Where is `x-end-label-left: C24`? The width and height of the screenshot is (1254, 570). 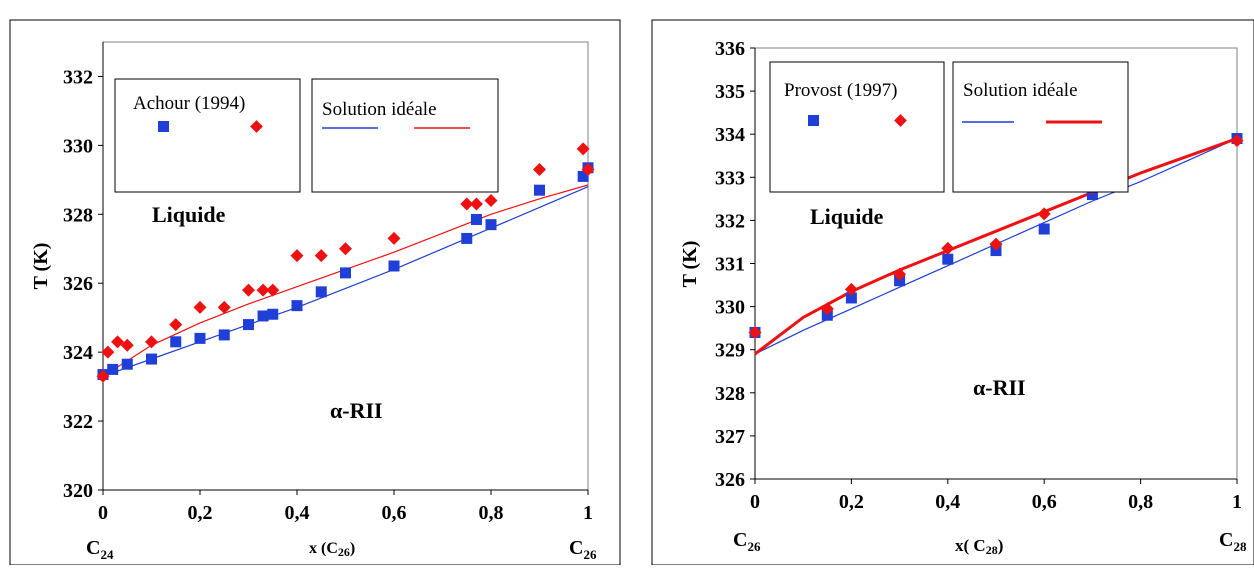 x-end-label-left: C24 is located at coordinates (100, 549).